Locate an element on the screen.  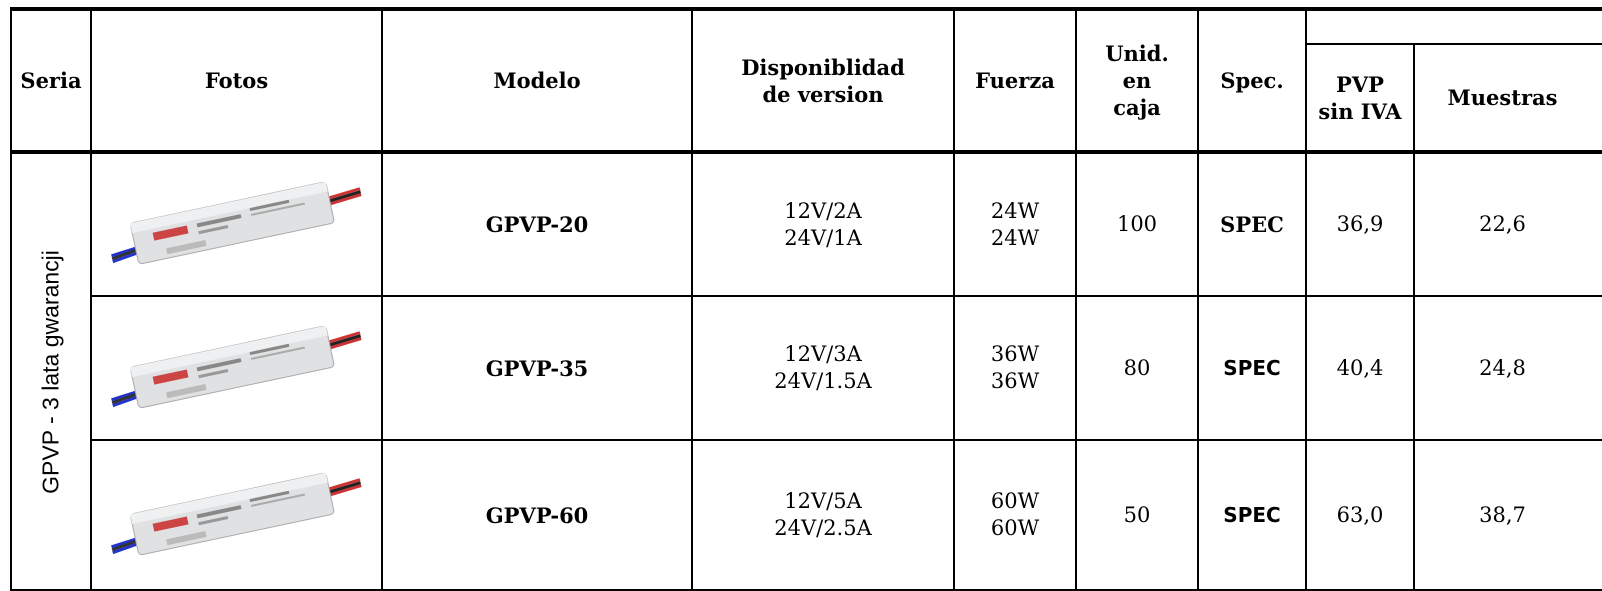
series-label: GPVP - 3 lata gwarancji is located at coordinates (50, 371).